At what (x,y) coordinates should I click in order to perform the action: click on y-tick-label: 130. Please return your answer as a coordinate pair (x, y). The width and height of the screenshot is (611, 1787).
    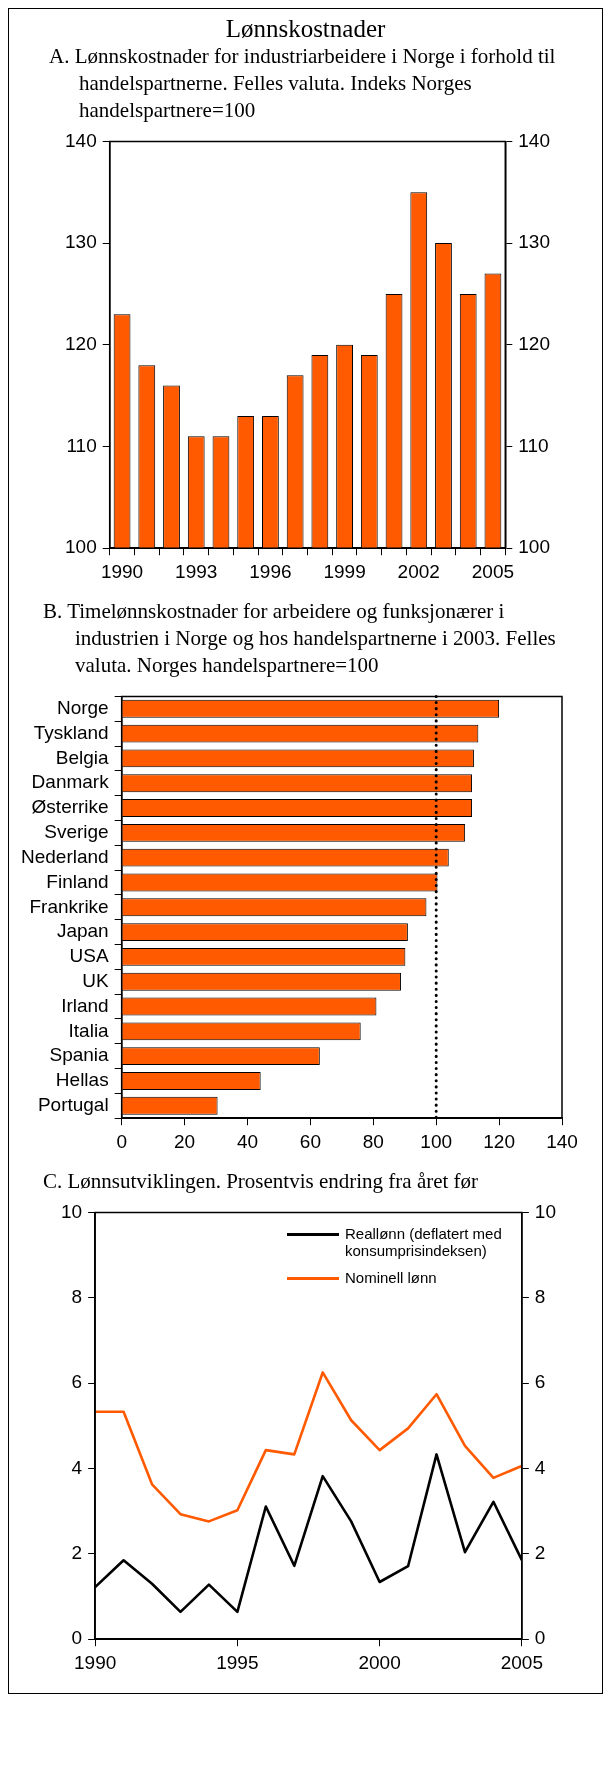
    Looking at the image, I should click on (81, 242).